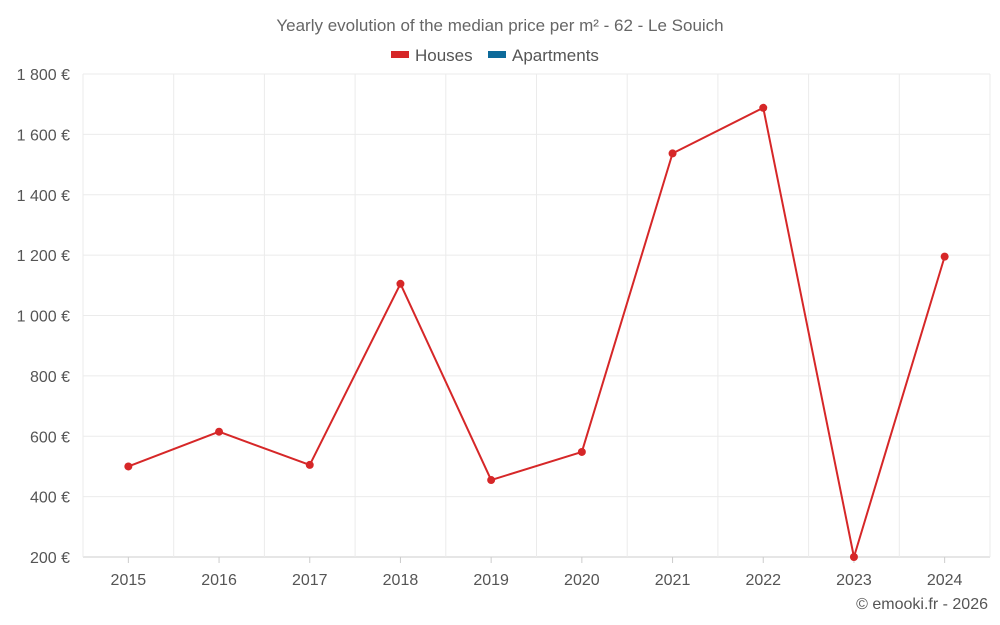 Image resolution: width=1000 pixels, height=625 pixels. What do you see at coordinates (582, 580) in the screenshot?
I see `x-tick-label: 2020` at bounding box center [582, 580].